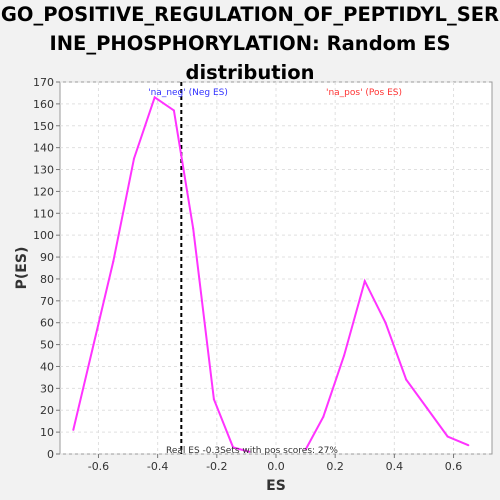 The image size is (500, 500). I want to click on legend-entry-1: 'na_pos' (Pos ES), so click(364, 93).